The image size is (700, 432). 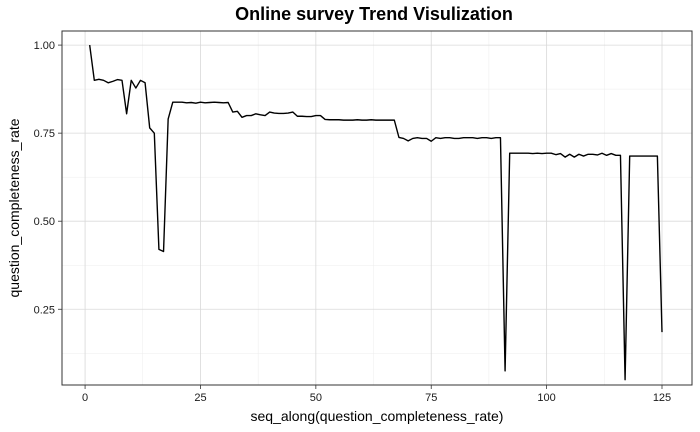 I want to click on y-tick-label: 1.00, so click(x=44, y=46).